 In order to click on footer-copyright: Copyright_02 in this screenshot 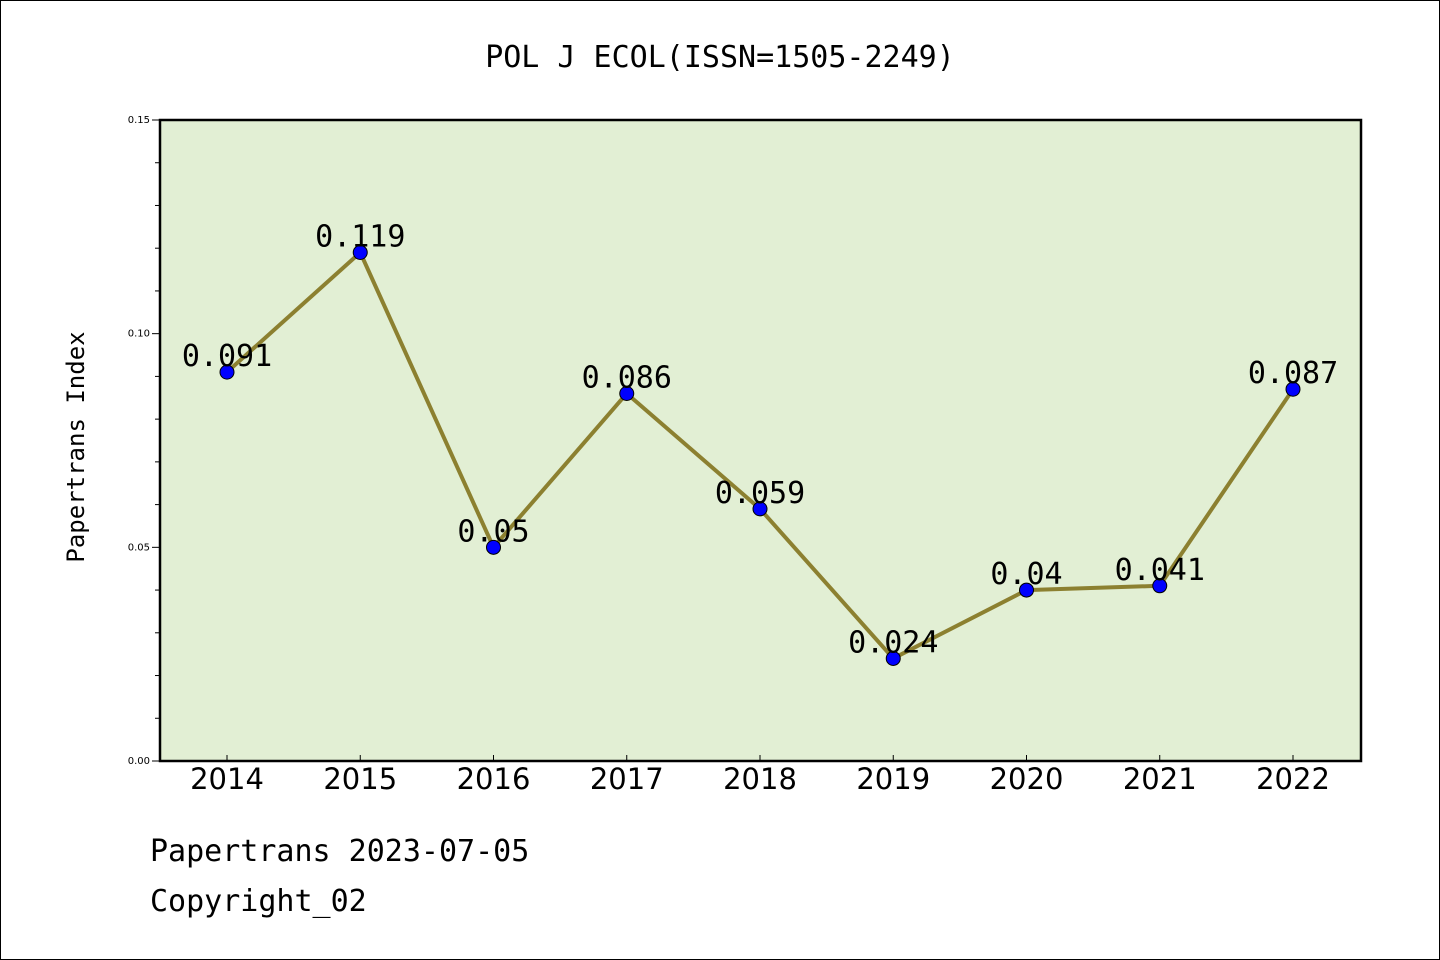, I will do `click(258, 901)`.